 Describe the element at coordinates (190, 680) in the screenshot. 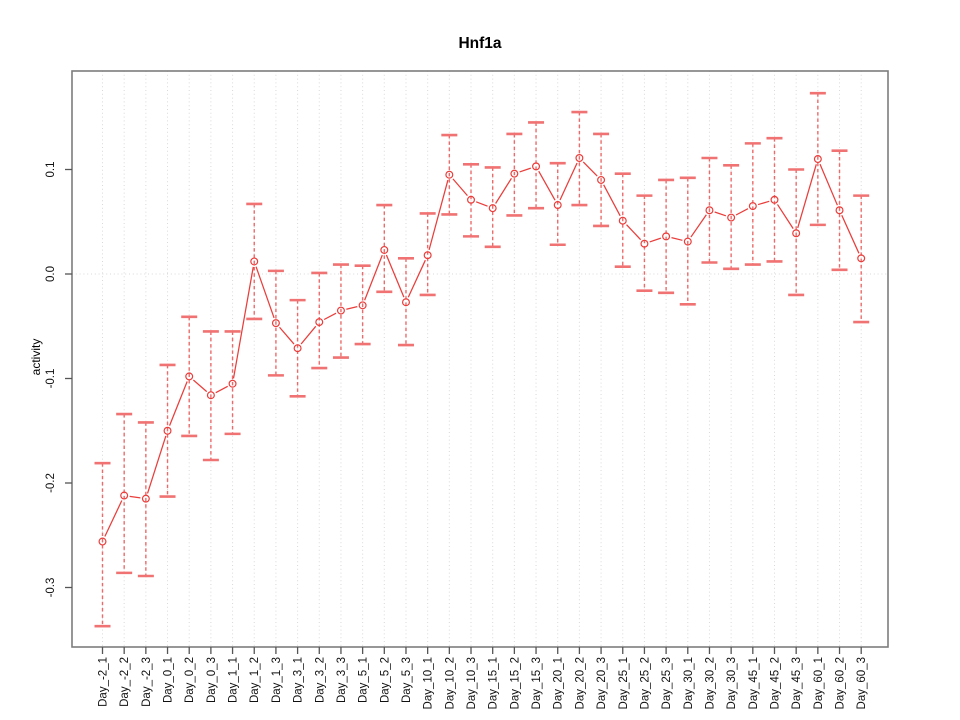

I see `x-tick-label: Day_0_2` at that location.